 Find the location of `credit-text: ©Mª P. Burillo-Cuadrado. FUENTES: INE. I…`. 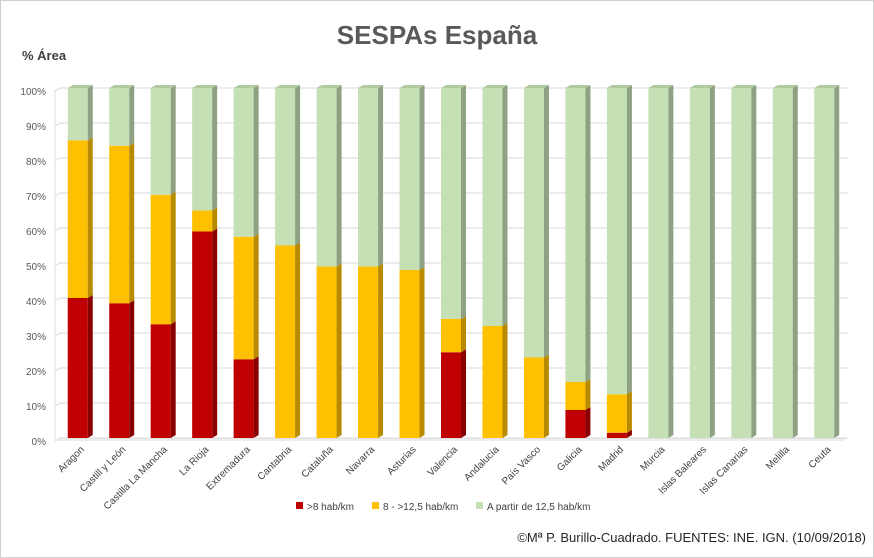

credit-text: ©Mª P. Burillo-Cuadrado. FUENTES: INE. I… is located at coordinates (691, 537).